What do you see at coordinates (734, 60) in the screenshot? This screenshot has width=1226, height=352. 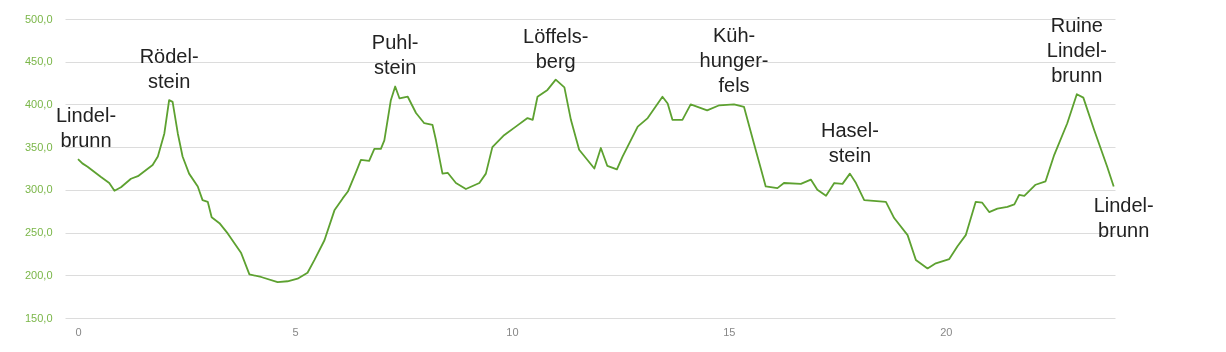 I see `annotation: Küh- hunger- fels` at bounding box center [734, 60].